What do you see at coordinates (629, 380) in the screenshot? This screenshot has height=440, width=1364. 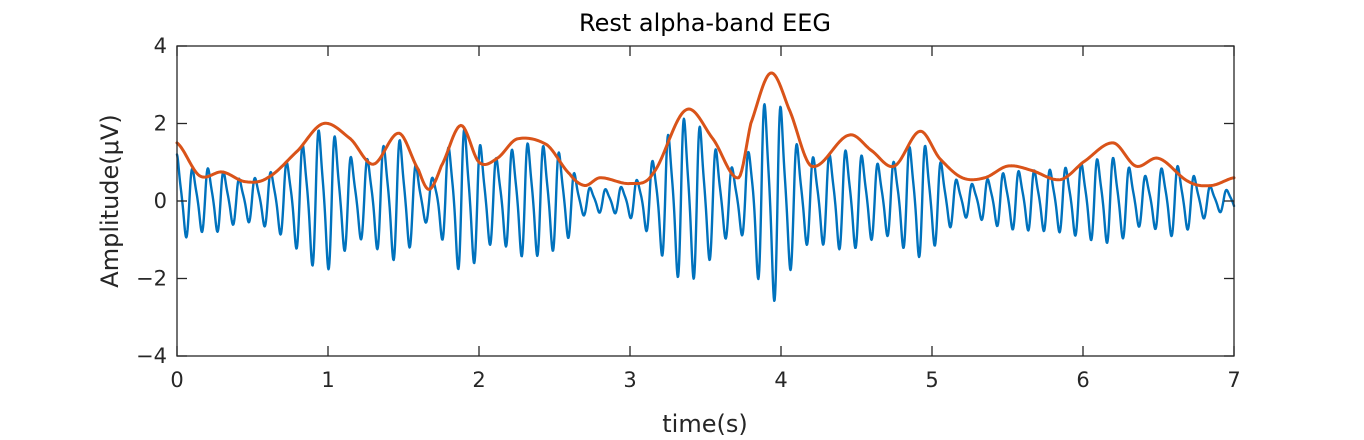 I see `x-tick-label: 3` at bounding box center [629, 380].